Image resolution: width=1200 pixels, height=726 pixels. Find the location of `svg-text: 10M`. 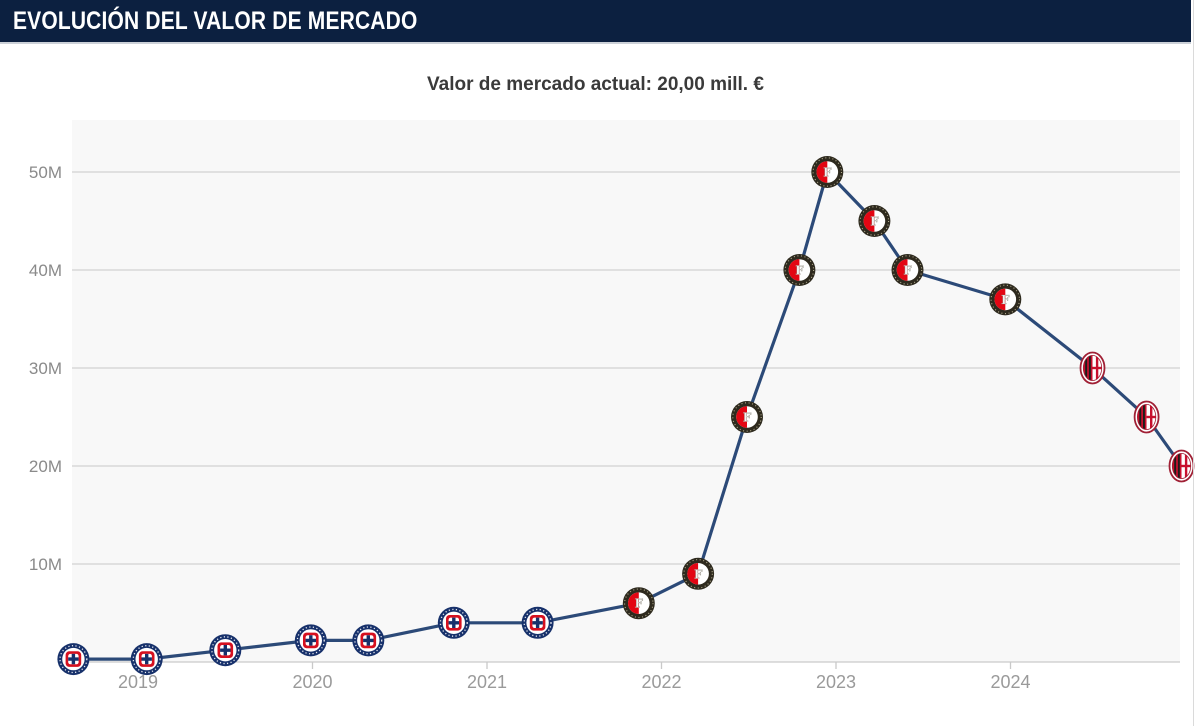

svg-text: 10M is located at coordinates (45, 564).